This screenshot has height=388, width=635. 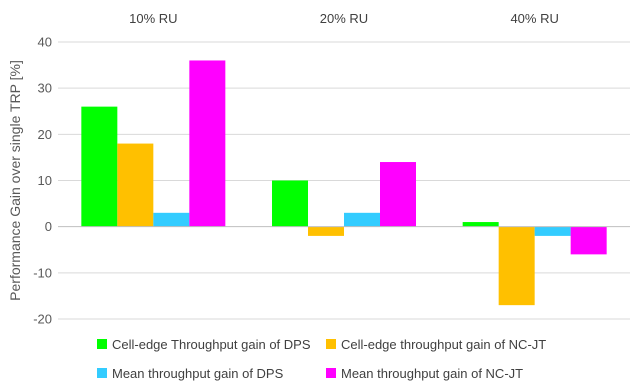 I want to click on legend-label: Cell-edge Throughput gain of DPS, so click(x=211, y=344).